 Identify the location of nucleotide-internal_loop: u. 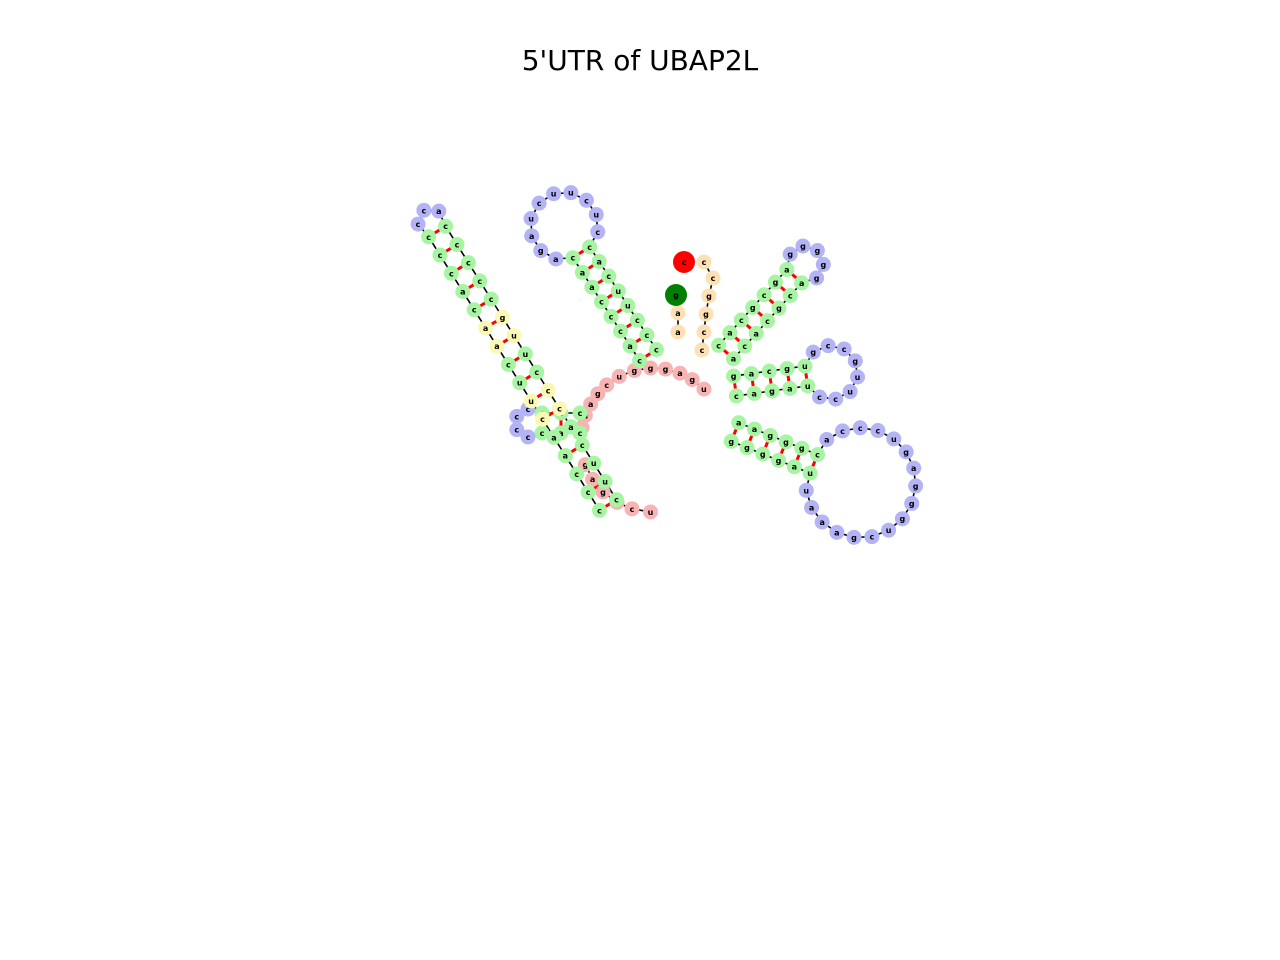
(514, 336).